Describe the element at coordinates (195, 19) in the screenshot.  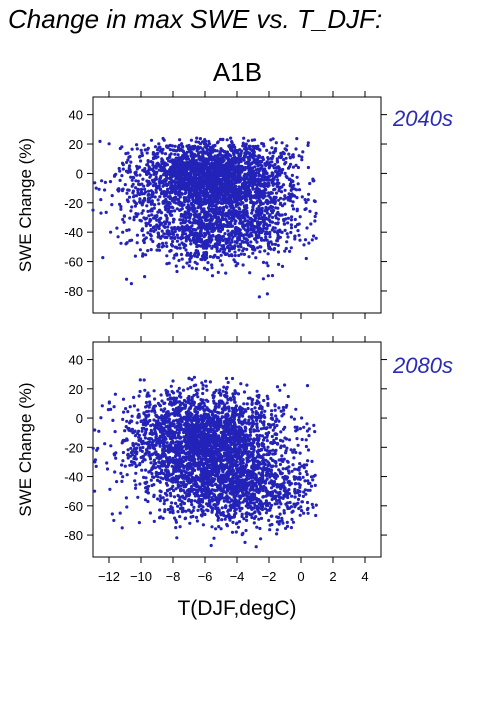
I see `figure-title: Change in max SWE vs. T_DJF:` at that location.